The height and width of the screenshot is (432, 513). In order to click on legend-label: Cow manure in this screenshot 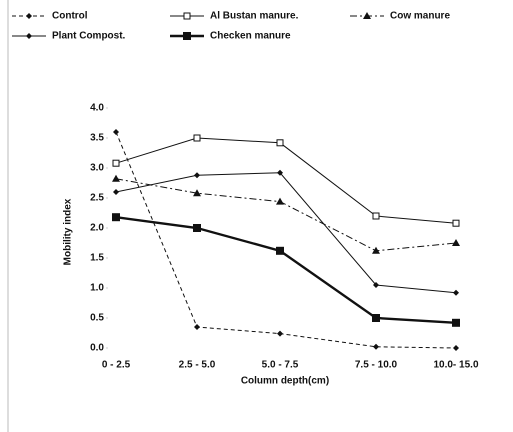, I will do `click(420, 16)`.